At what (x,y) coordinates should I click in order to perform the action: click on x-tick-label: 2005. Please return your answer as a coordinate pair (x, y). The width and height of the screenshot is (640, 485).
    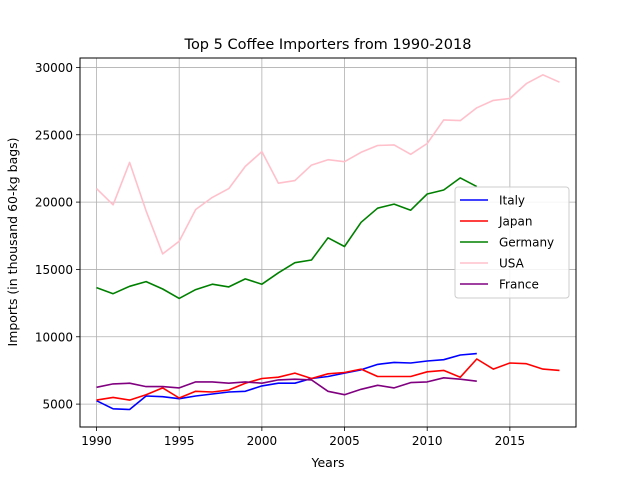
    Looking at the image, I should click on (344, 441).